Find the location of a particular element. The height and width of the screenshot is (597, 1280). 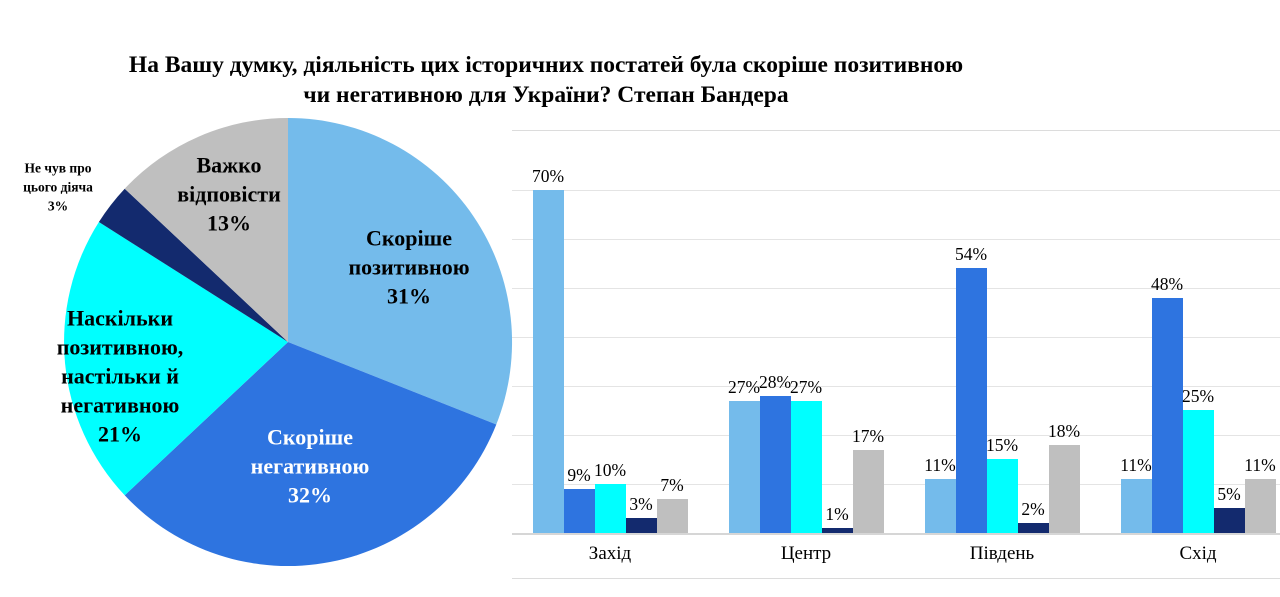

pie-slice-positive is located at coordinates (400, 271).